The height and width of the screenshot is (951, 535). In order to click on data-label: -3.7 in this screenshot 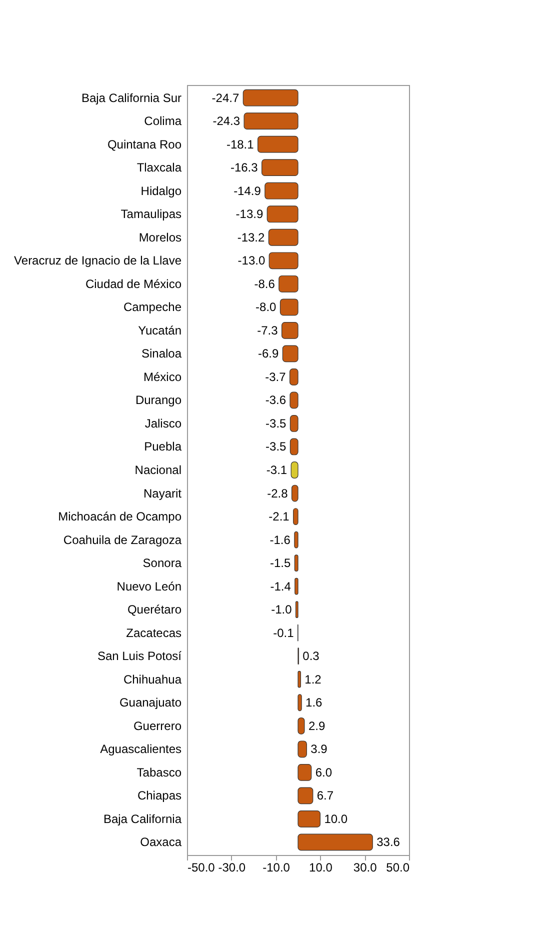, I will do `click(275, 377)`.